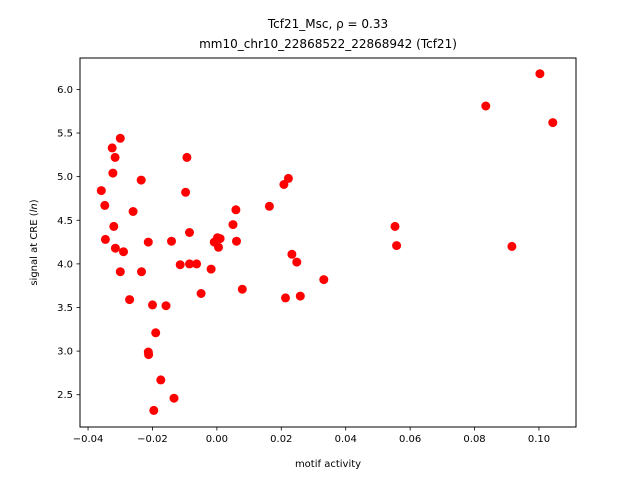 The width and height of the screenshot is (640, 480). I want to click on chart-title-line2: mm10_chr10_22868522_22868942 (Tcf21), so click(328, 44).